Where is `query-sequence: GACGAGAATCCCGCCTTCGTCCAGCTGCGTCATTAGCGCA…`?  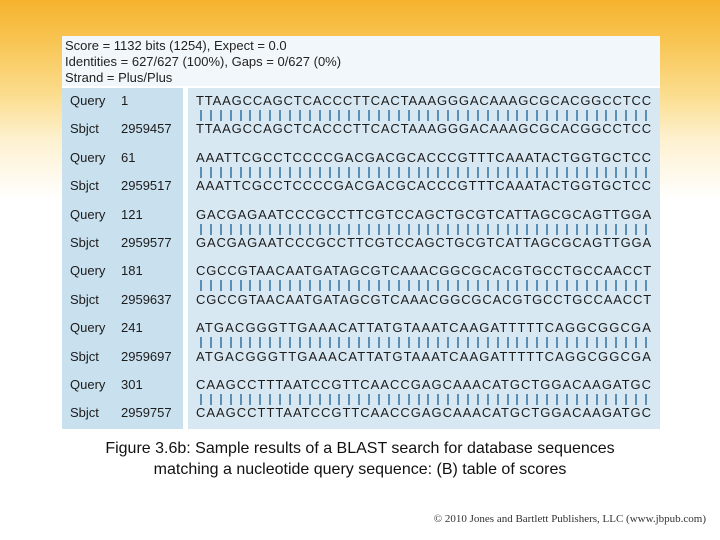
query-sequence: GACGAGAATCCCGCCTTCGTCCAGCTGCGTCATTAGCGCA… is located at coordinates (424, 214).